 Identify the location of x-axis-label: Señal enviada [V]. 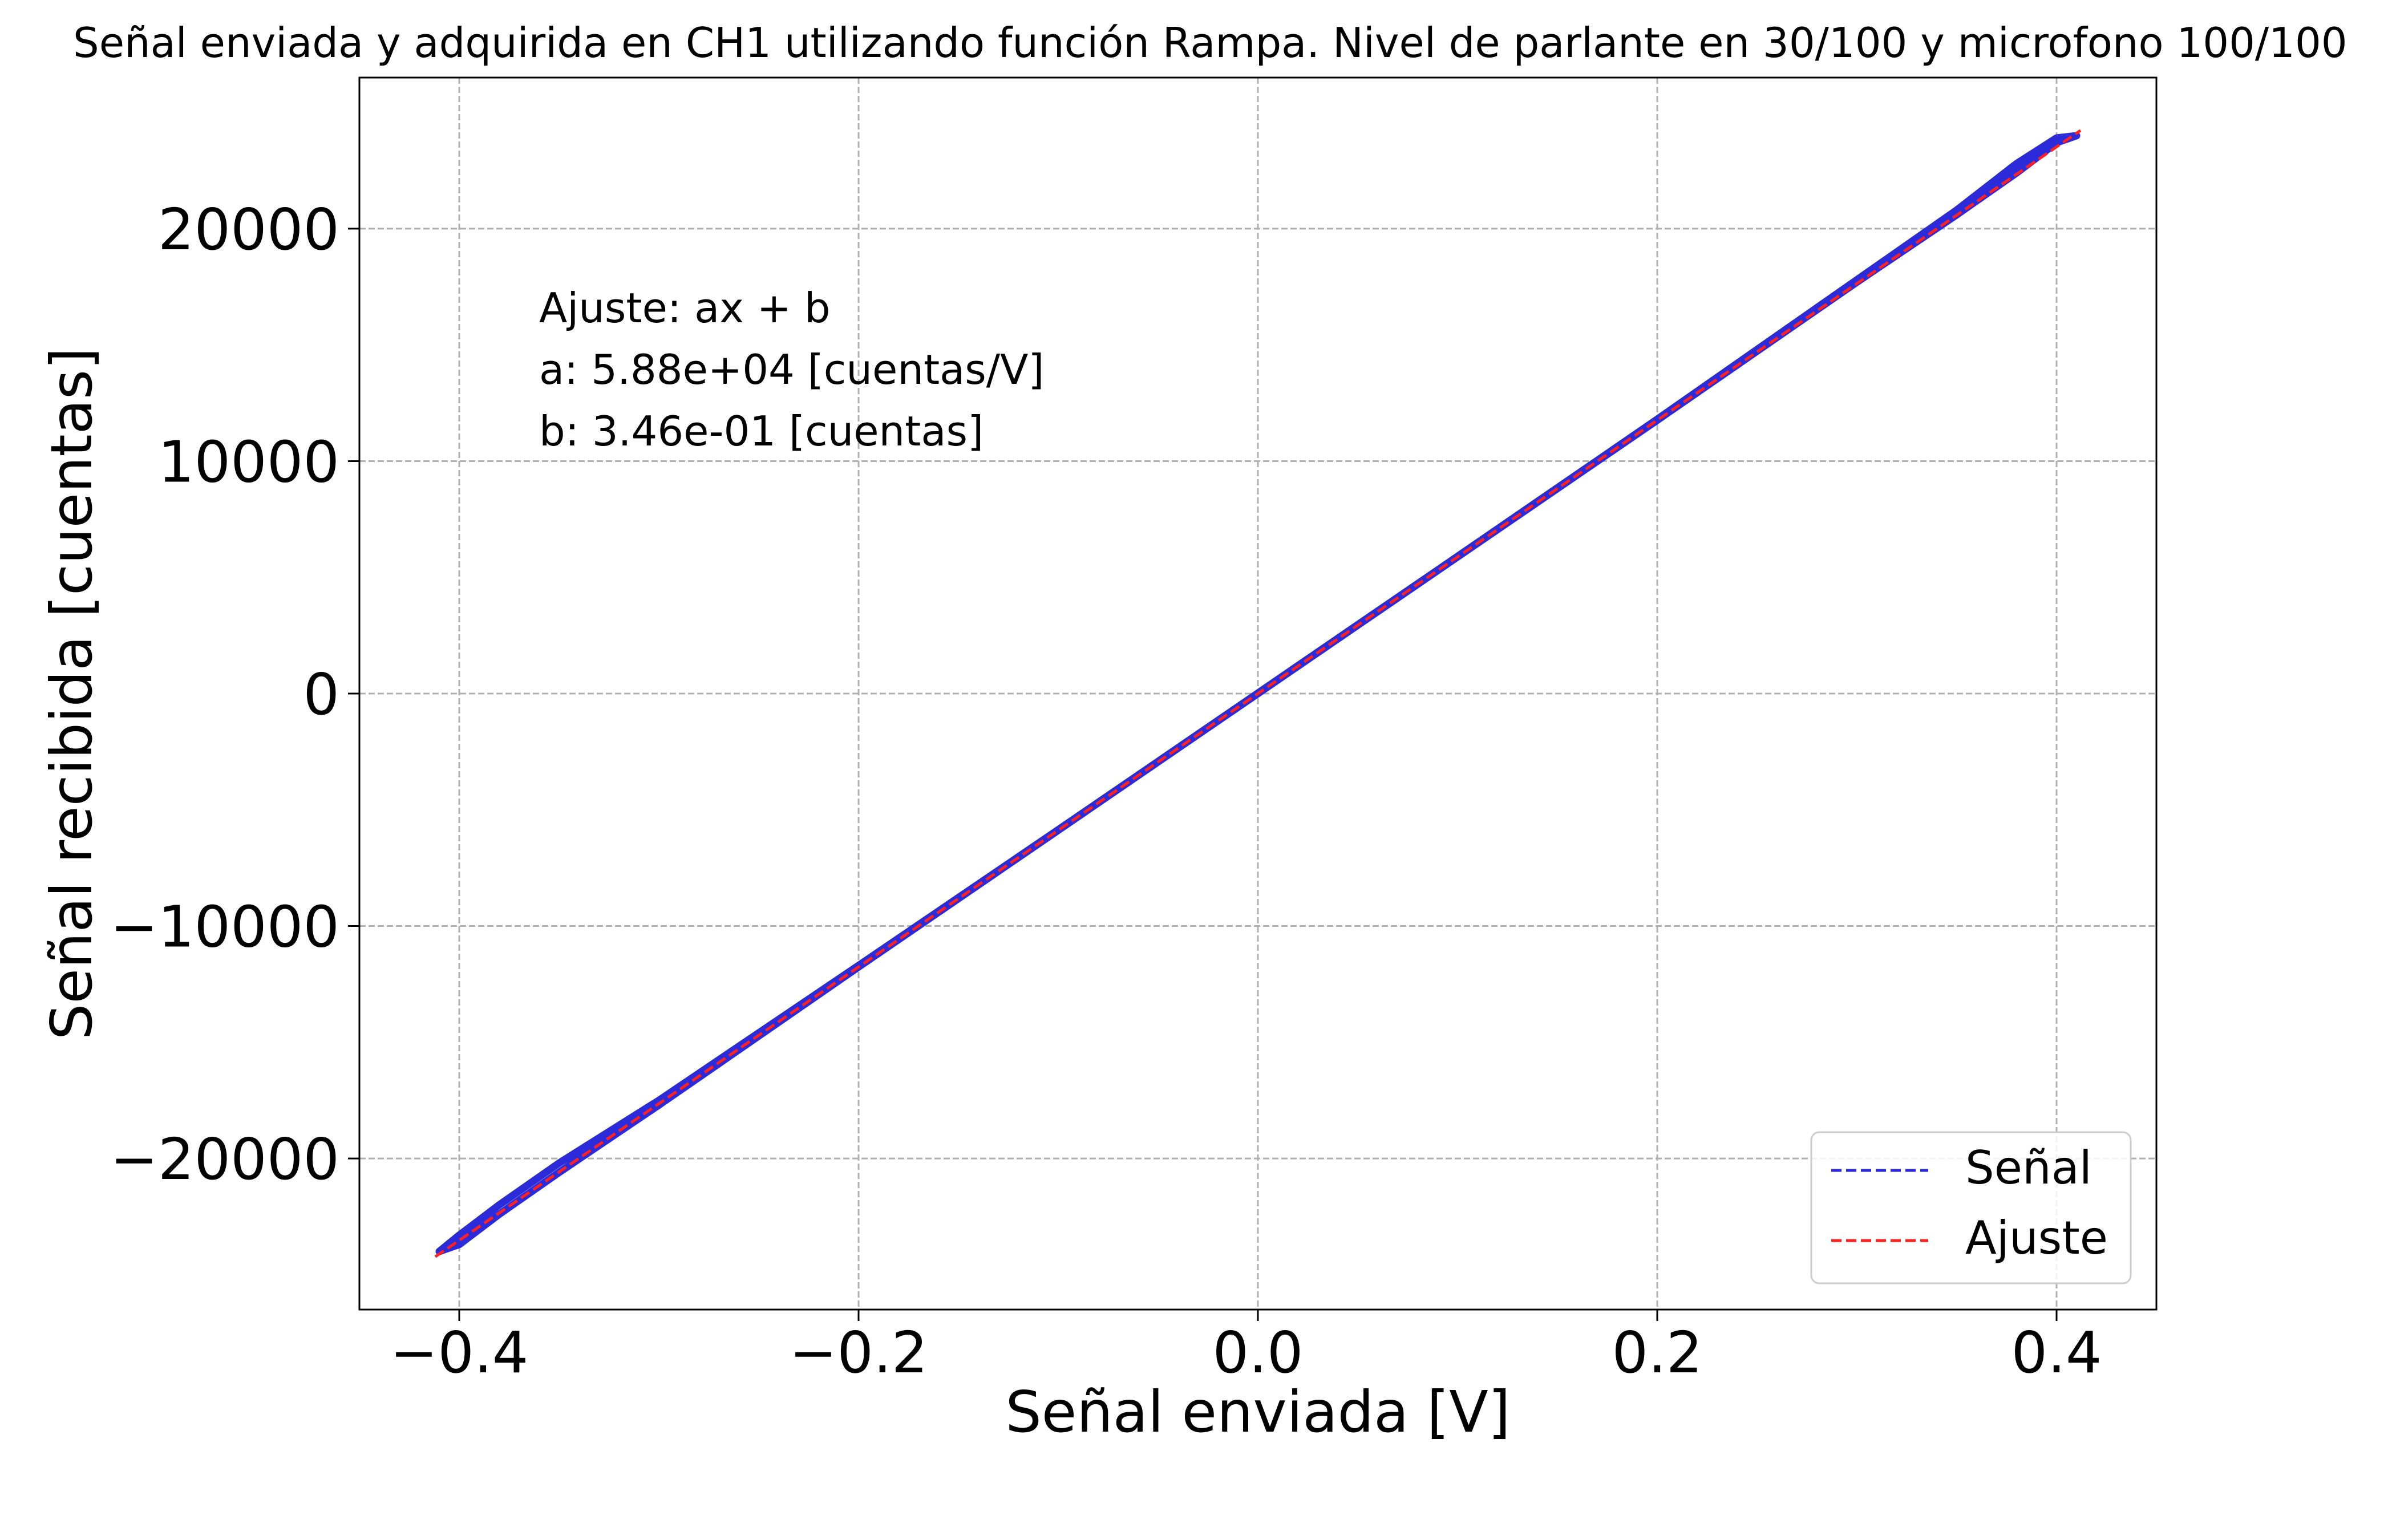
(1257, 1412).